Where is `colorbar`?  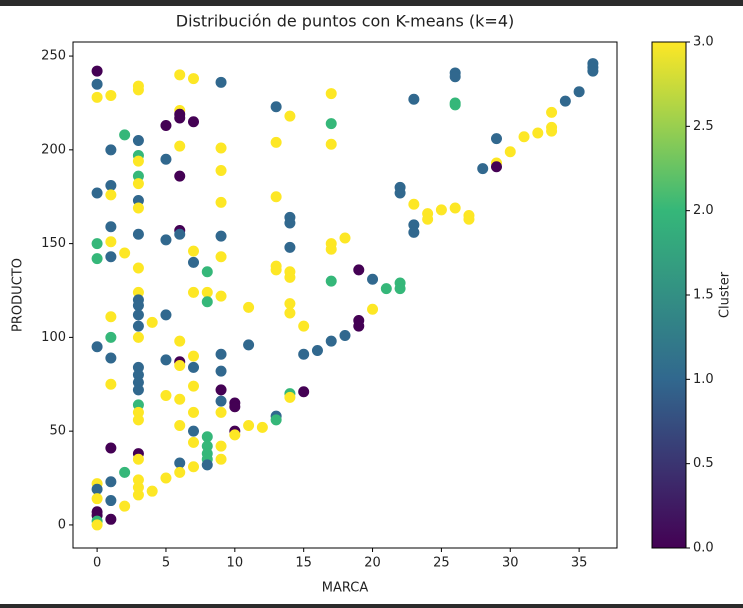 colorbar is located at coordinates (669, 295).